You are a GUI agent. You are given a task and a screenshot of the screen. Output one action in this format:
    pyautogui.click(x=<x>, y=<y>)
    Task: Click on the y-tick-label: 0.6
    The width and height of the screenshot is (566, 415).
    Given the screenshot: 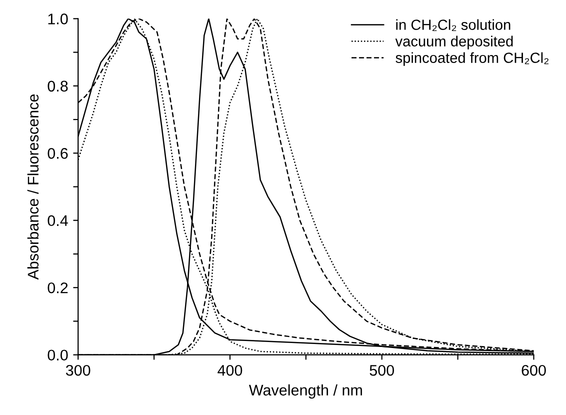 What is the action you would take?
    pyautogui.click(x=58, y=153)
    